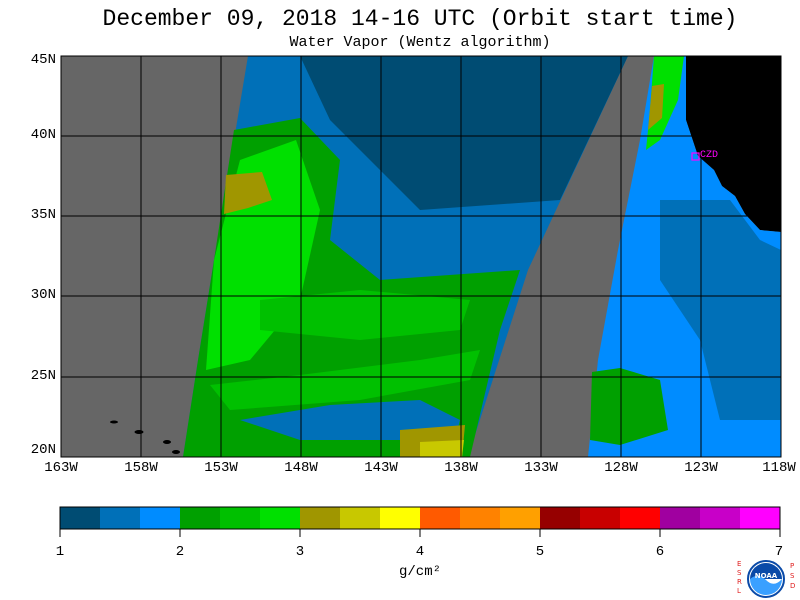  I want to click on lon-label-138w: 138W, so click(461, 468).